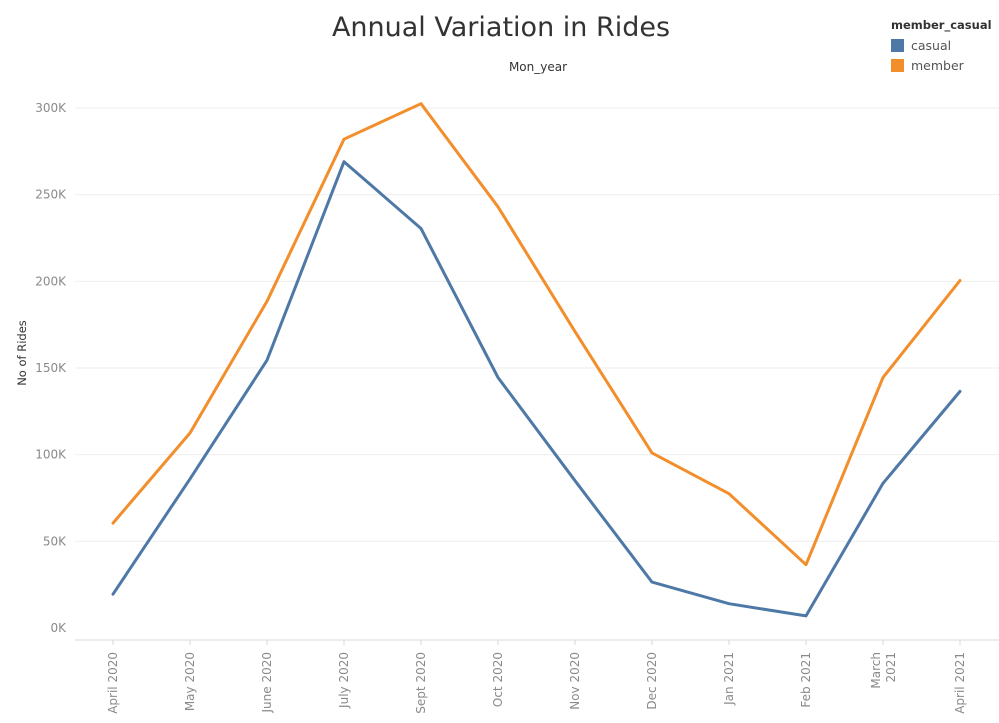 The image size is (999, 723). I want to click on y-tick-label: 150K, so click(51, 368).